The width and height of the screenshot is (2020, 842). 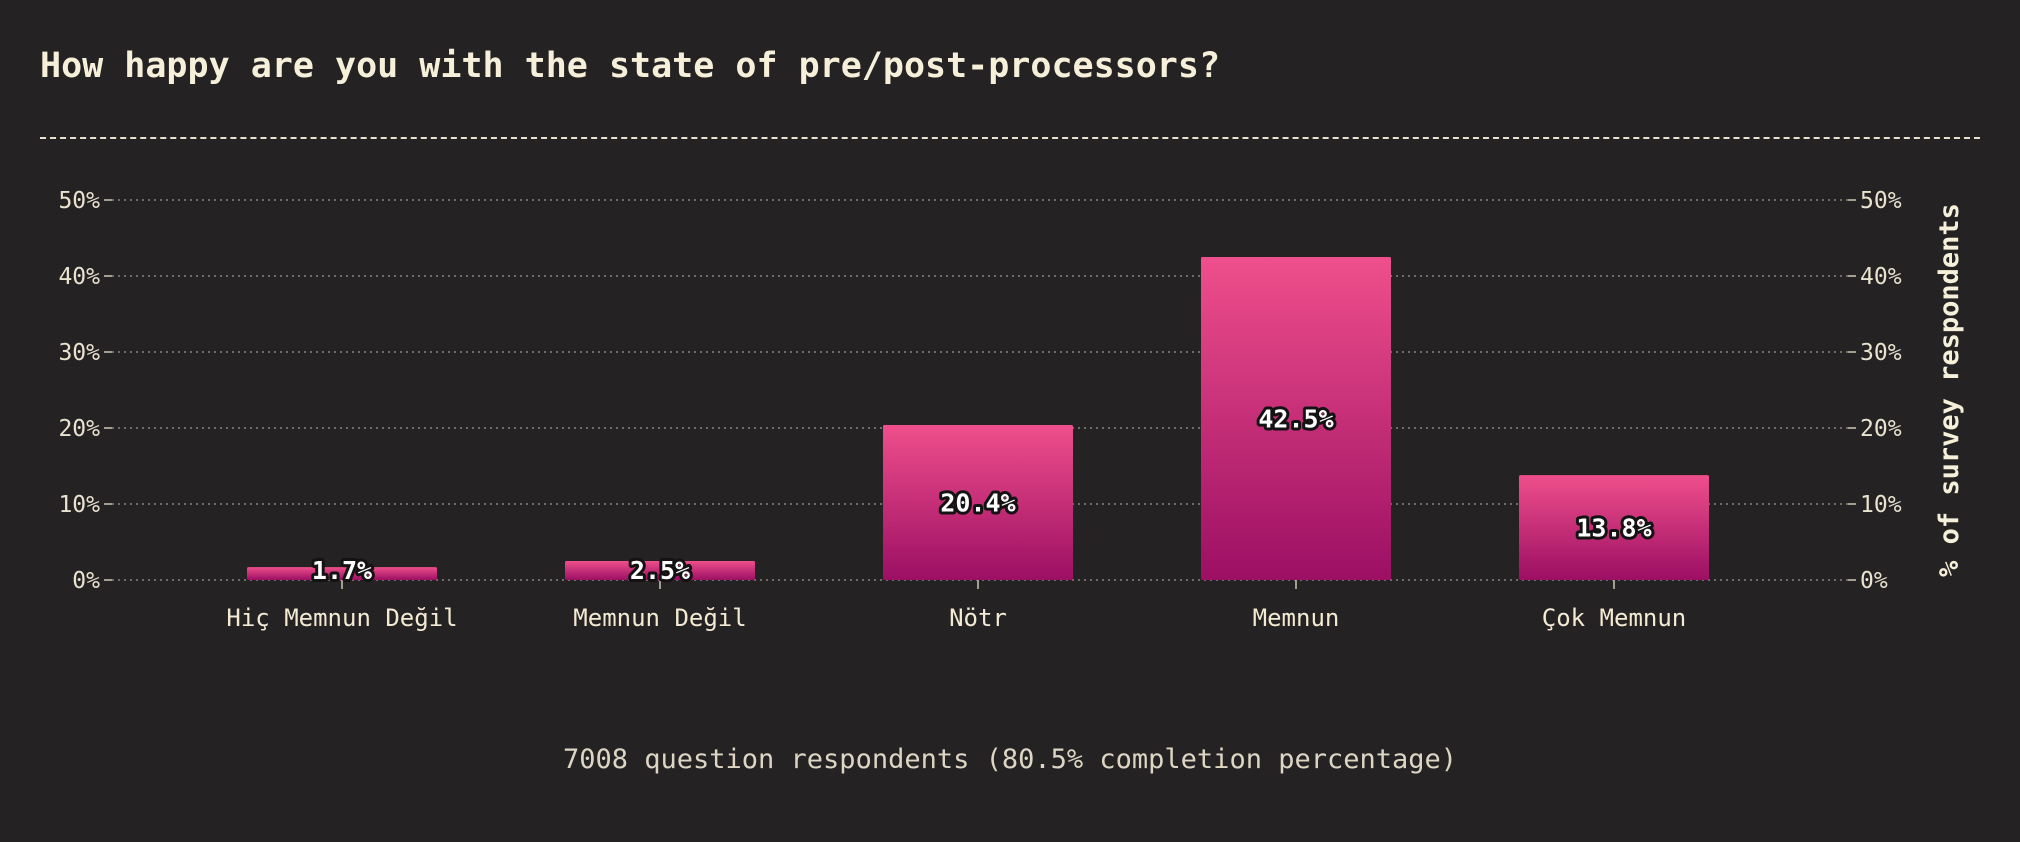 I want to click on left-y-axis: 0% 10% 20% 30% 40% 50%, so click(x=85, y=391).